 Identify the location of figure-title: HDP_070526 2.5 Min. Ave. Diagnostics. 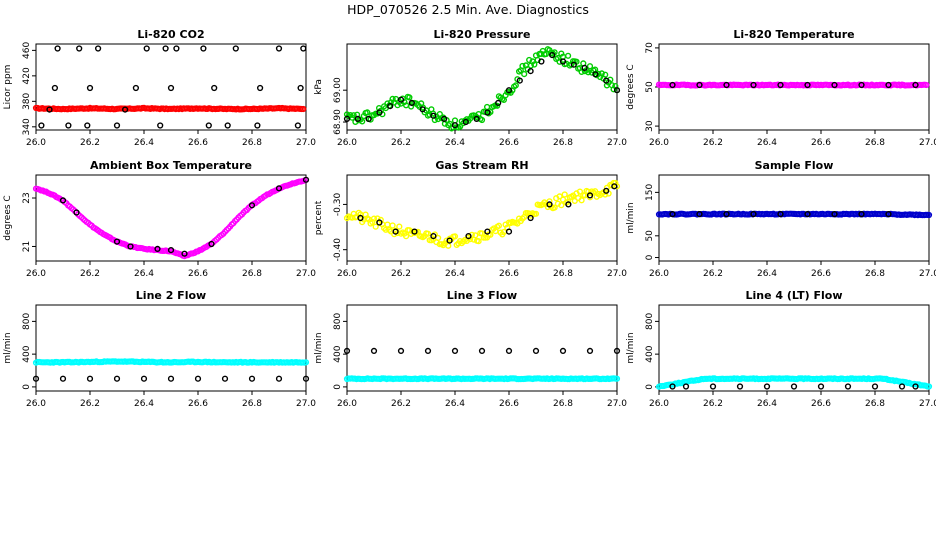
(468, 9).